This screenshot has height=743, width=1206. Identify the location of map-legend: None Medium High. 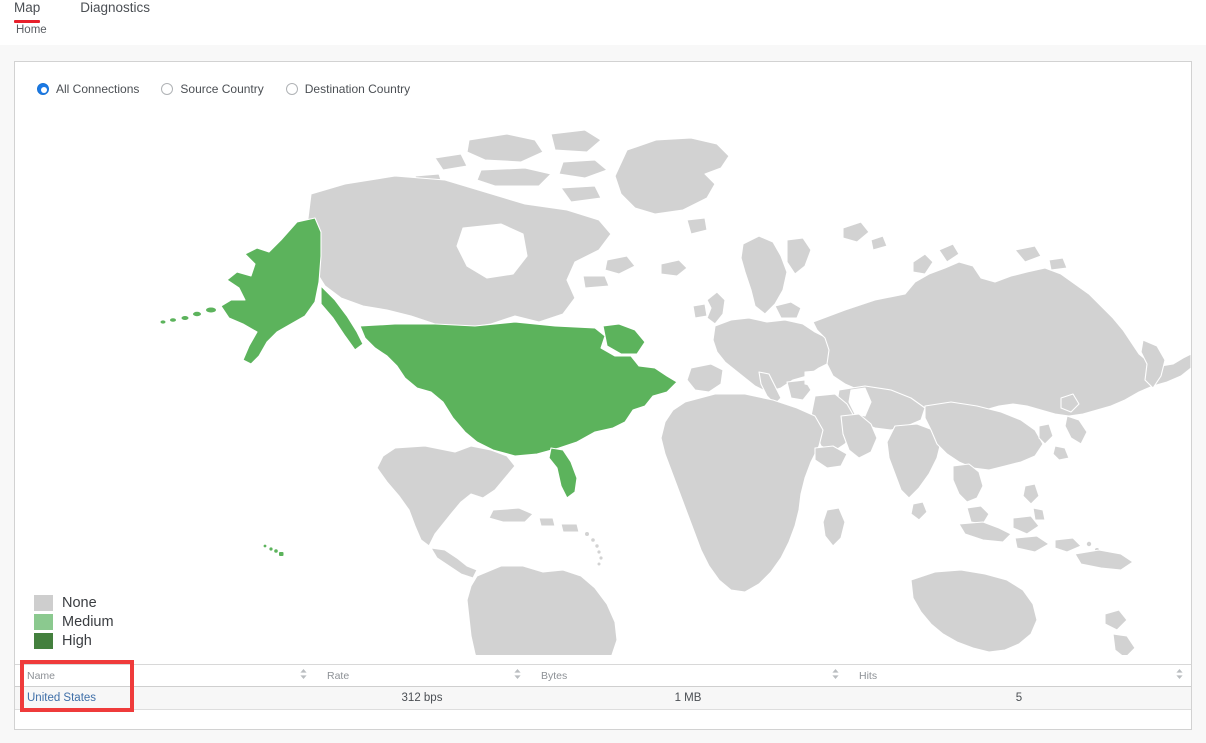
(74, 621).